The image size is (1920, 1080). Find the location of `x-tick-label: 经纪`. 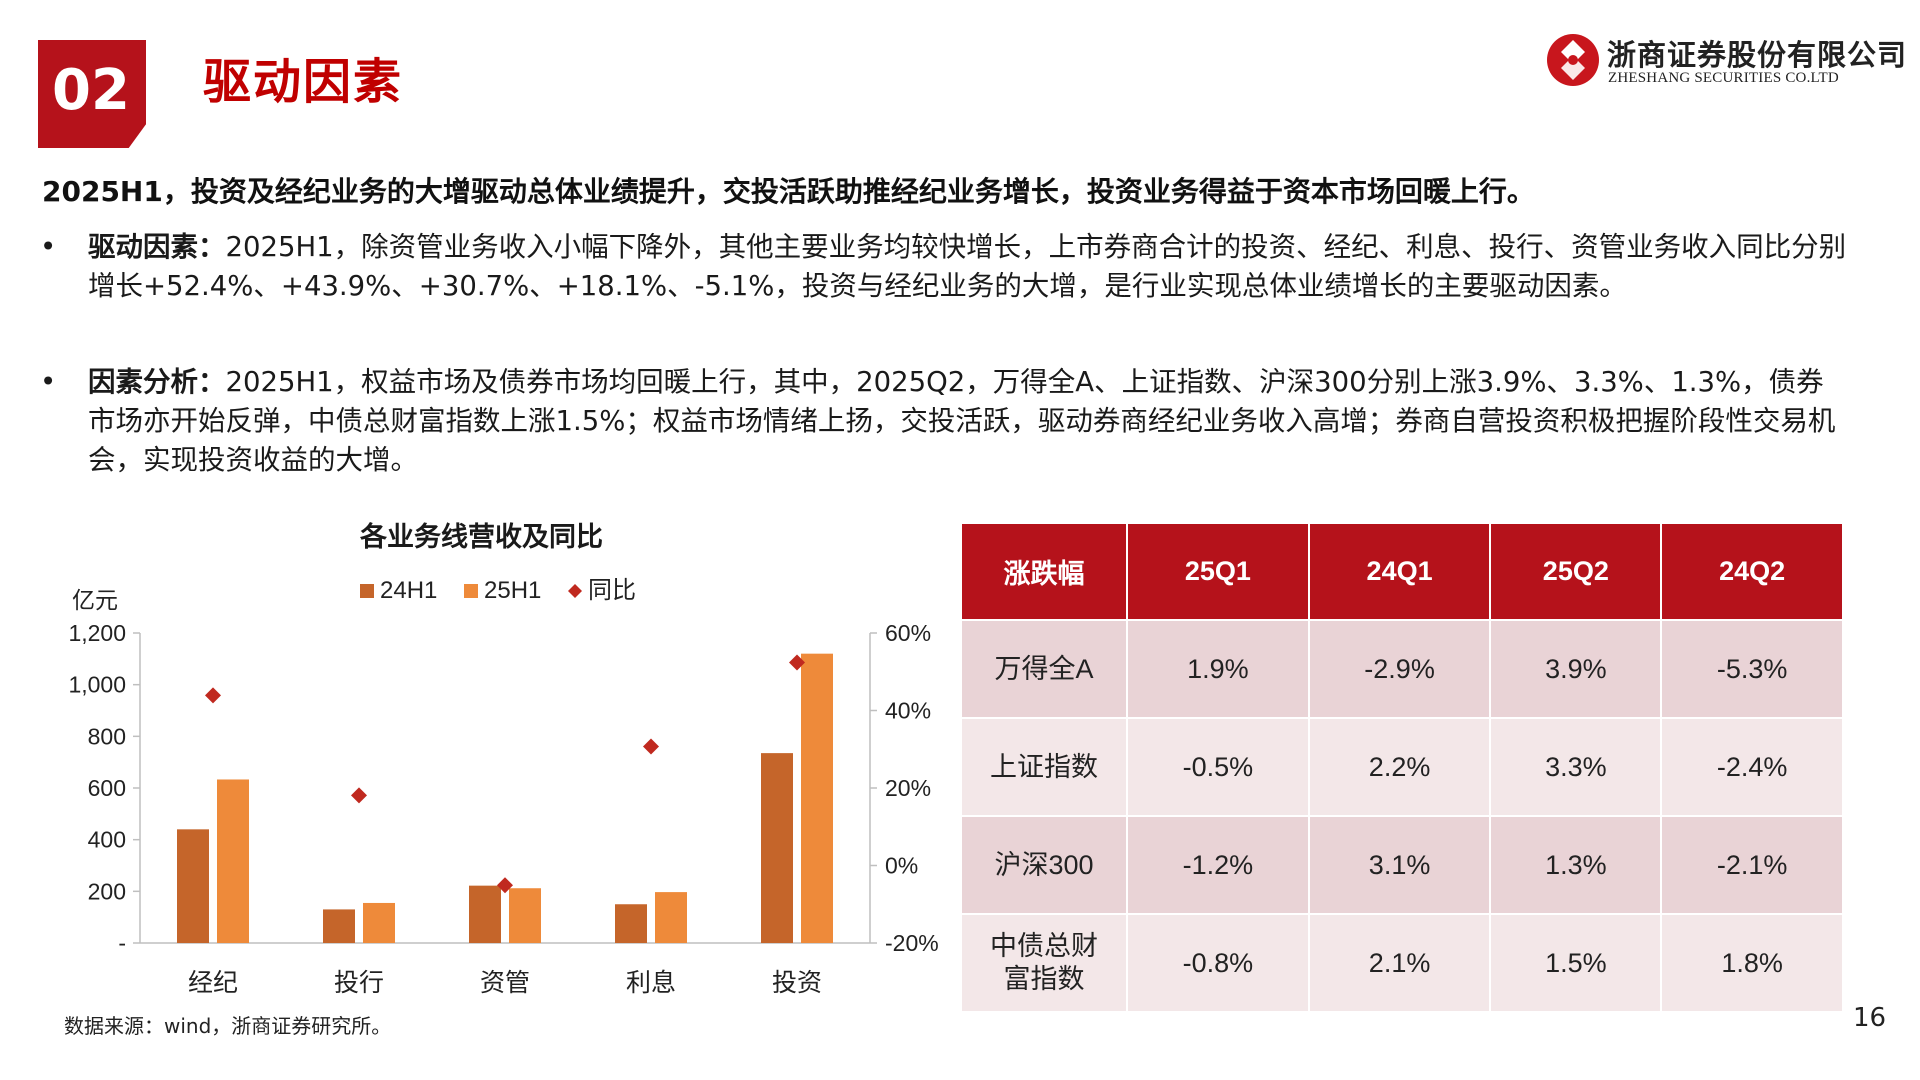

x-tick-label: 经纪 is located at coordinates (213, 983).